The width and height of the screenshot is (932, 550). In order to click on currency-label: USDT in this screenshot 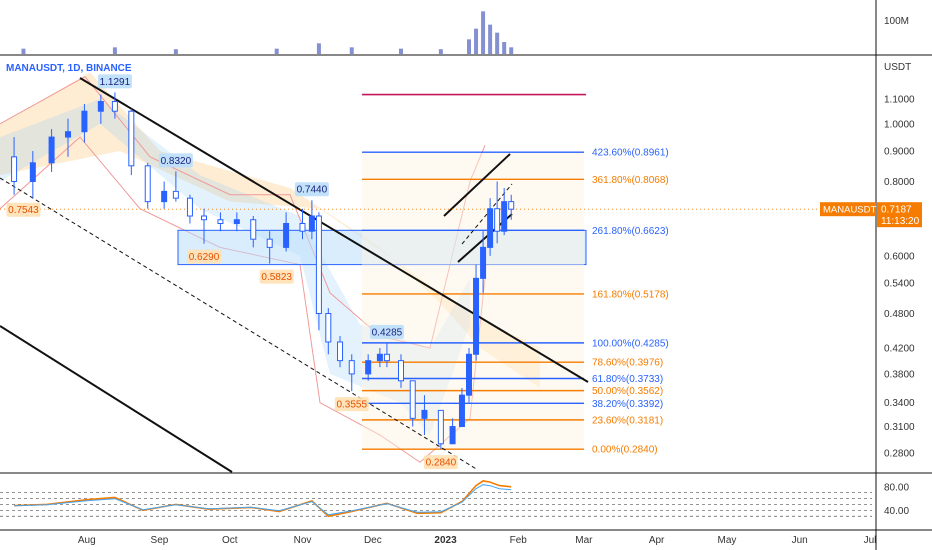, I will do `click(897, 67)`.